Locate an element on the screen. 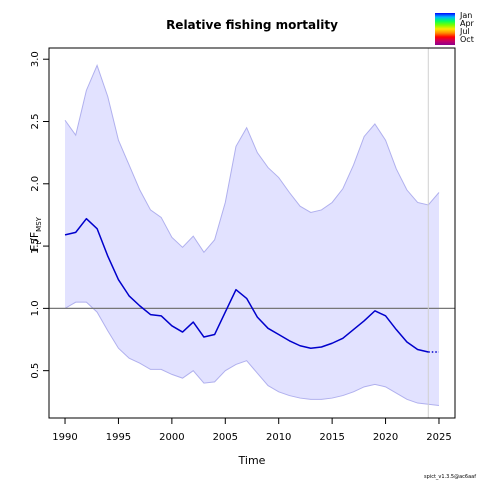 The width and height of the screenshot is (480, 480). y-tick-label: 2.5 is located at coordinates (35, 122).